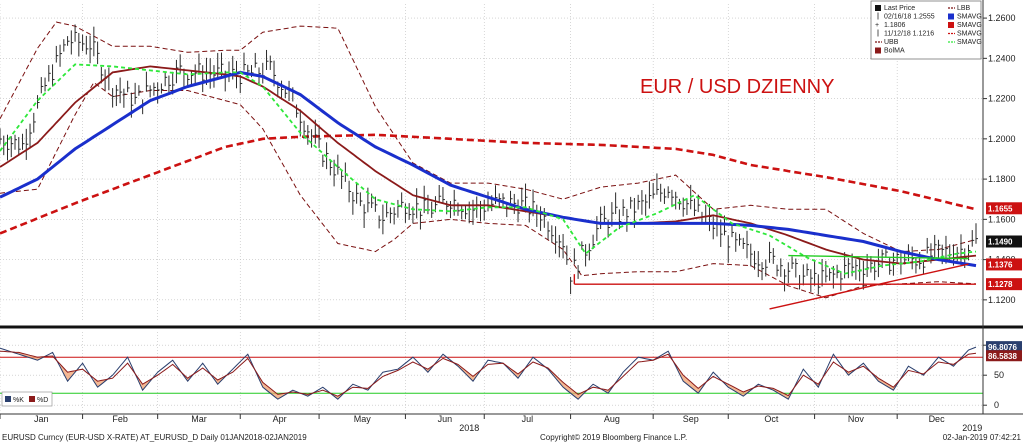  Describe the element at coordinates (445, 419) in the screenshot. I see `x-tick-label: Jun` at that location.